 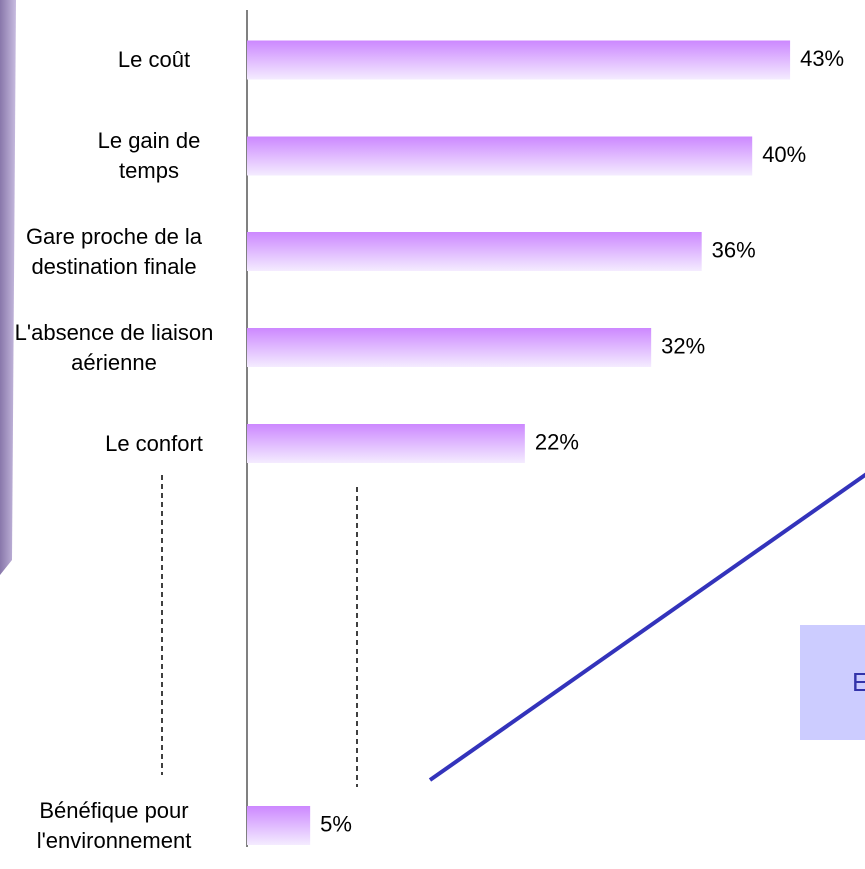 What do you see at coordinates (683, 345) in the screenshot?
I see `value-label: 32%` at bounding box center [683, 345].